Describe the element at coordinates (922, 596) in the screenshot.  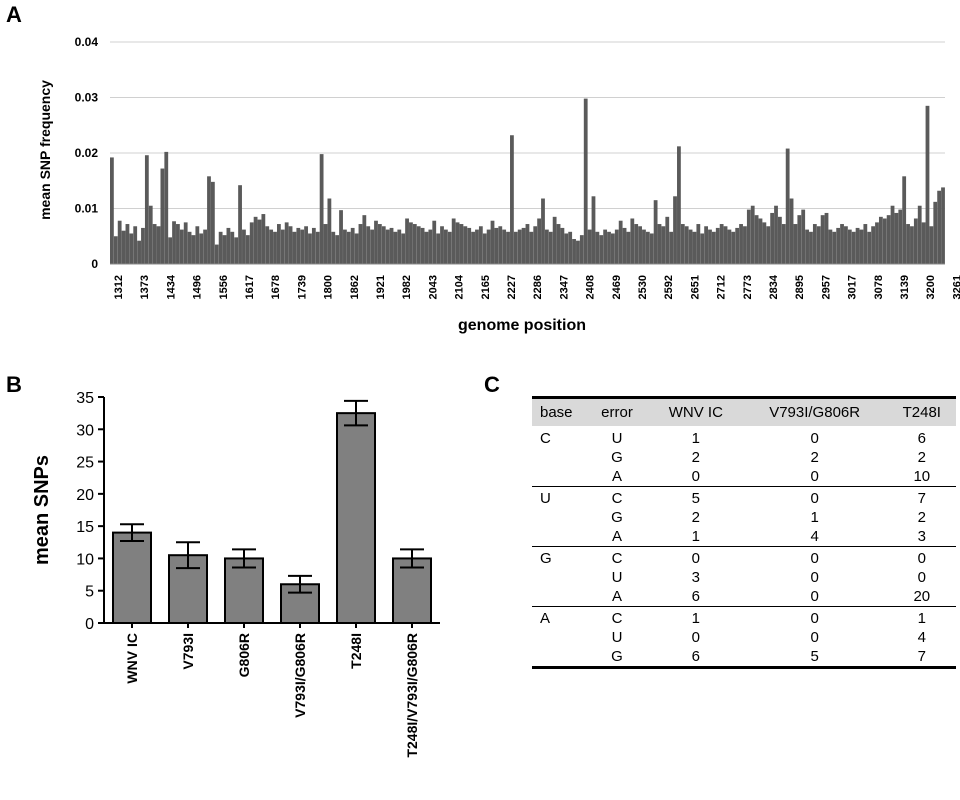
I see `cell-t248i: 20` at that location.